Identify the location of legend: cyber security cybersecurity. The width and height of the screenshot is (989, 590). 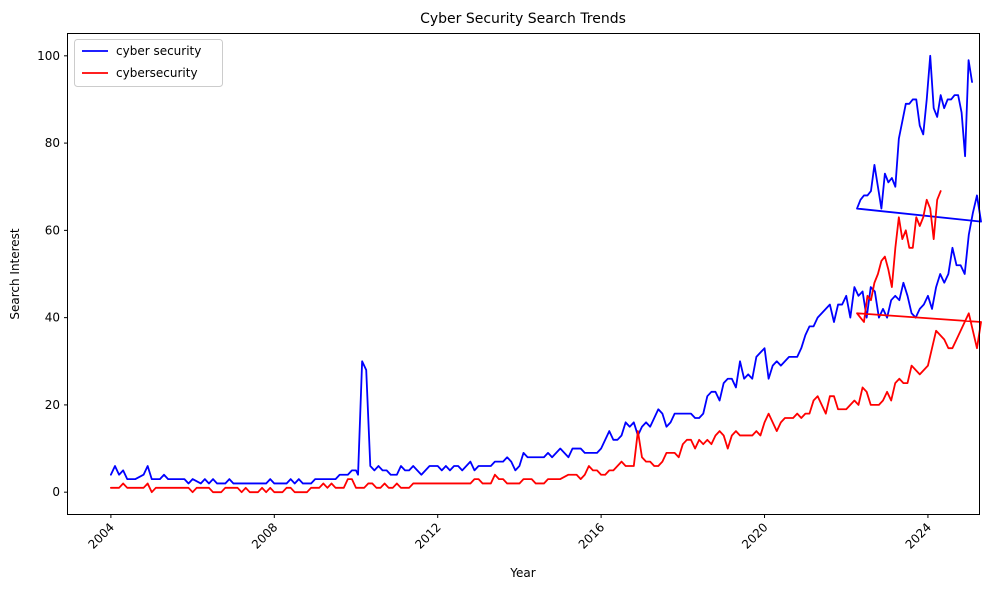
(148, 63).